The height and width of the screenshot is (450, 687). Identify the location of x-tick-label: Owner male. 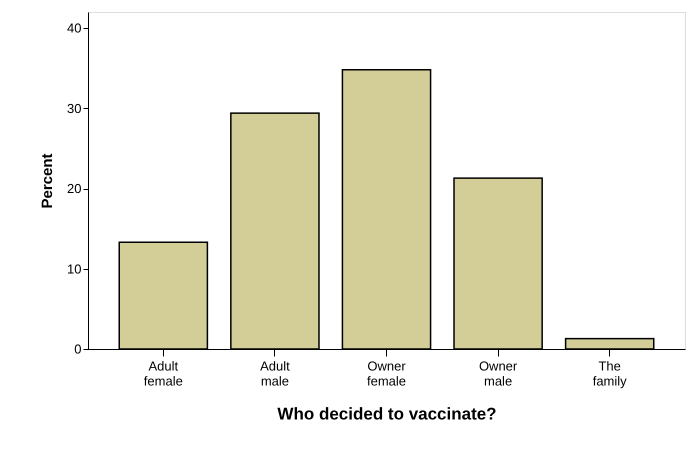
(498, 373).